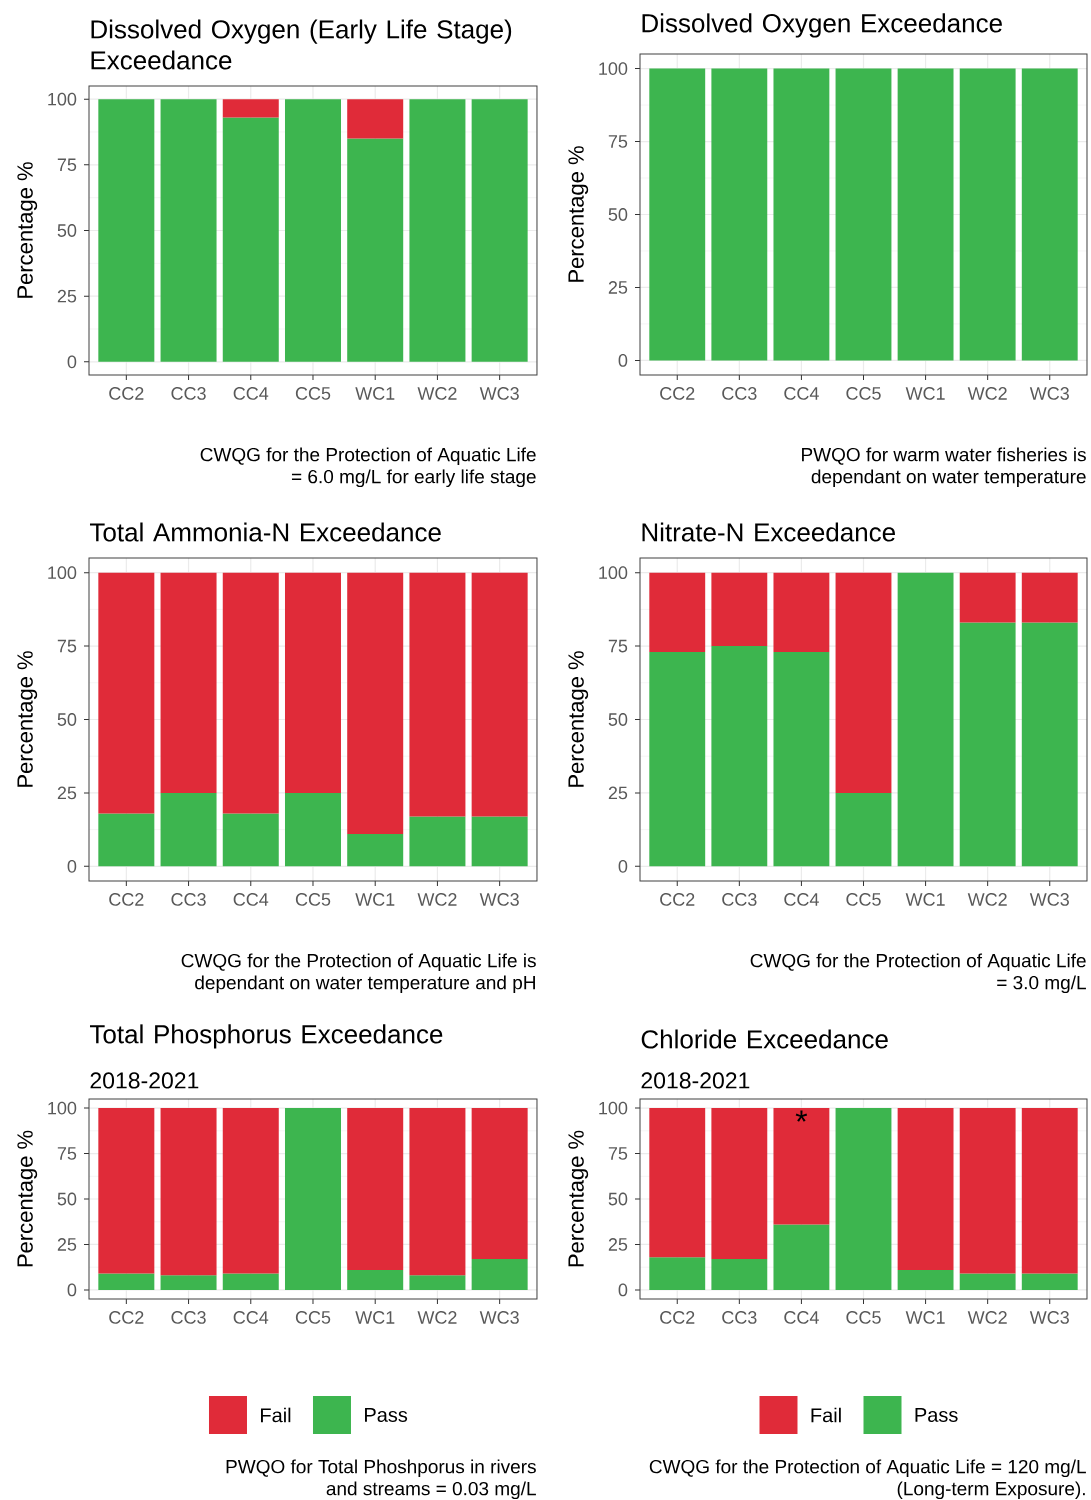 This screenshot has height=1500, width=1091. I want to click on text: dependant on water temperature, so click(948, 478).